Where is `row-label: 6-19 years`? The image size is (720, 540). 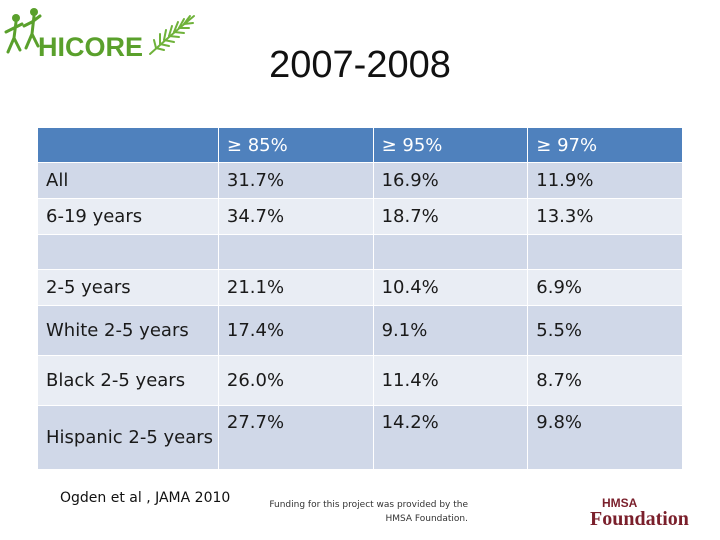
row-label: 6-19 years is located at coordinates (128, 216).